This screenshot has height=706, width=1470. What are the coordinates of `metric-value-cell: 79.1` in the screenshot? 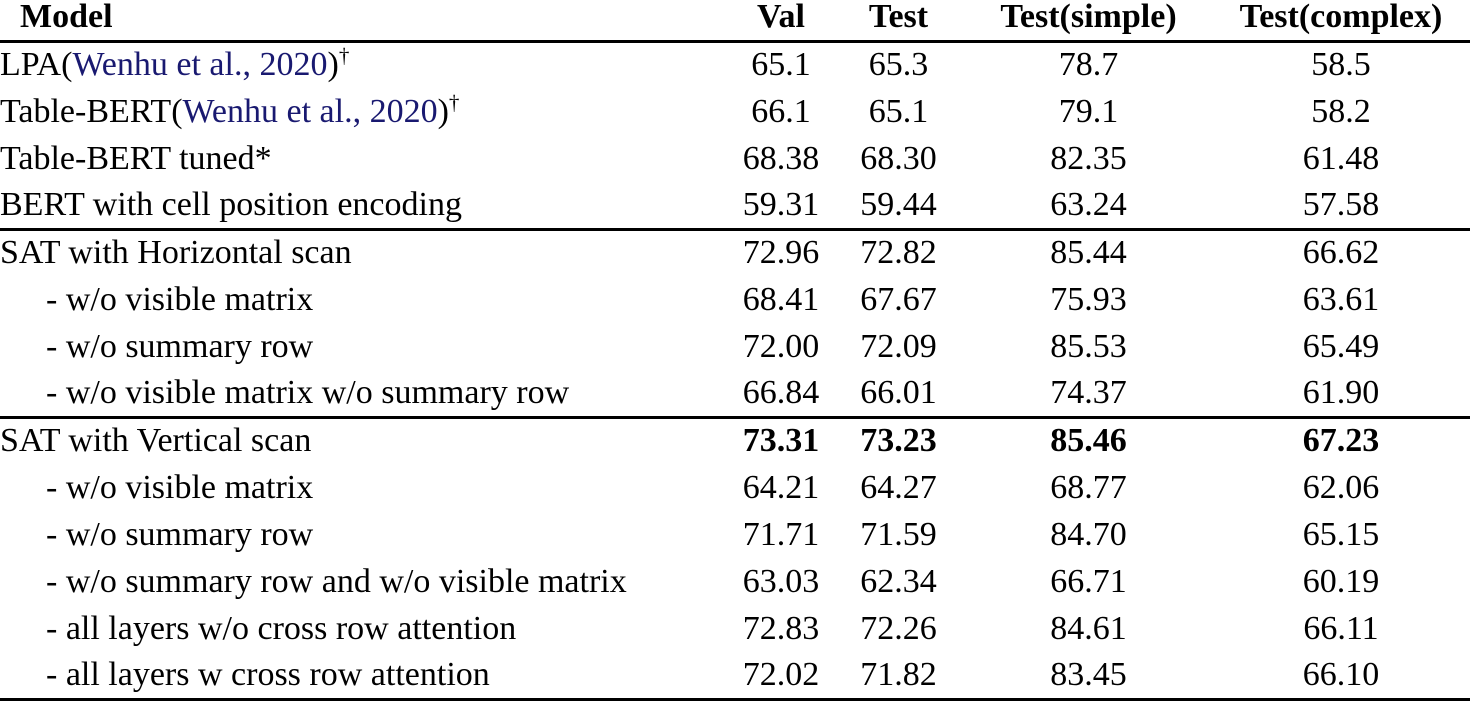 It's located at (1088, 111).